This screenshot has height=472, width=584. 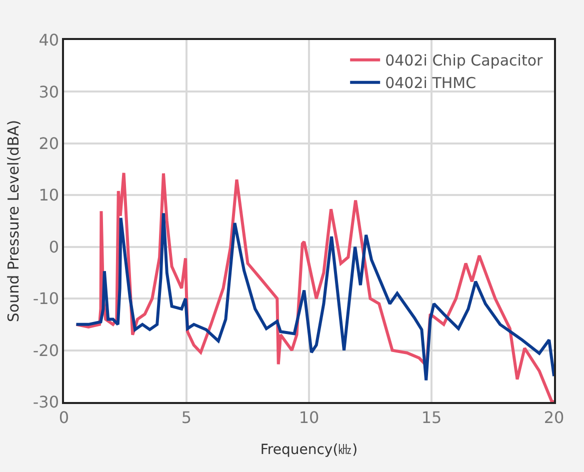 I want to click on y-tick-label: -20, so click(x=46, y=350).